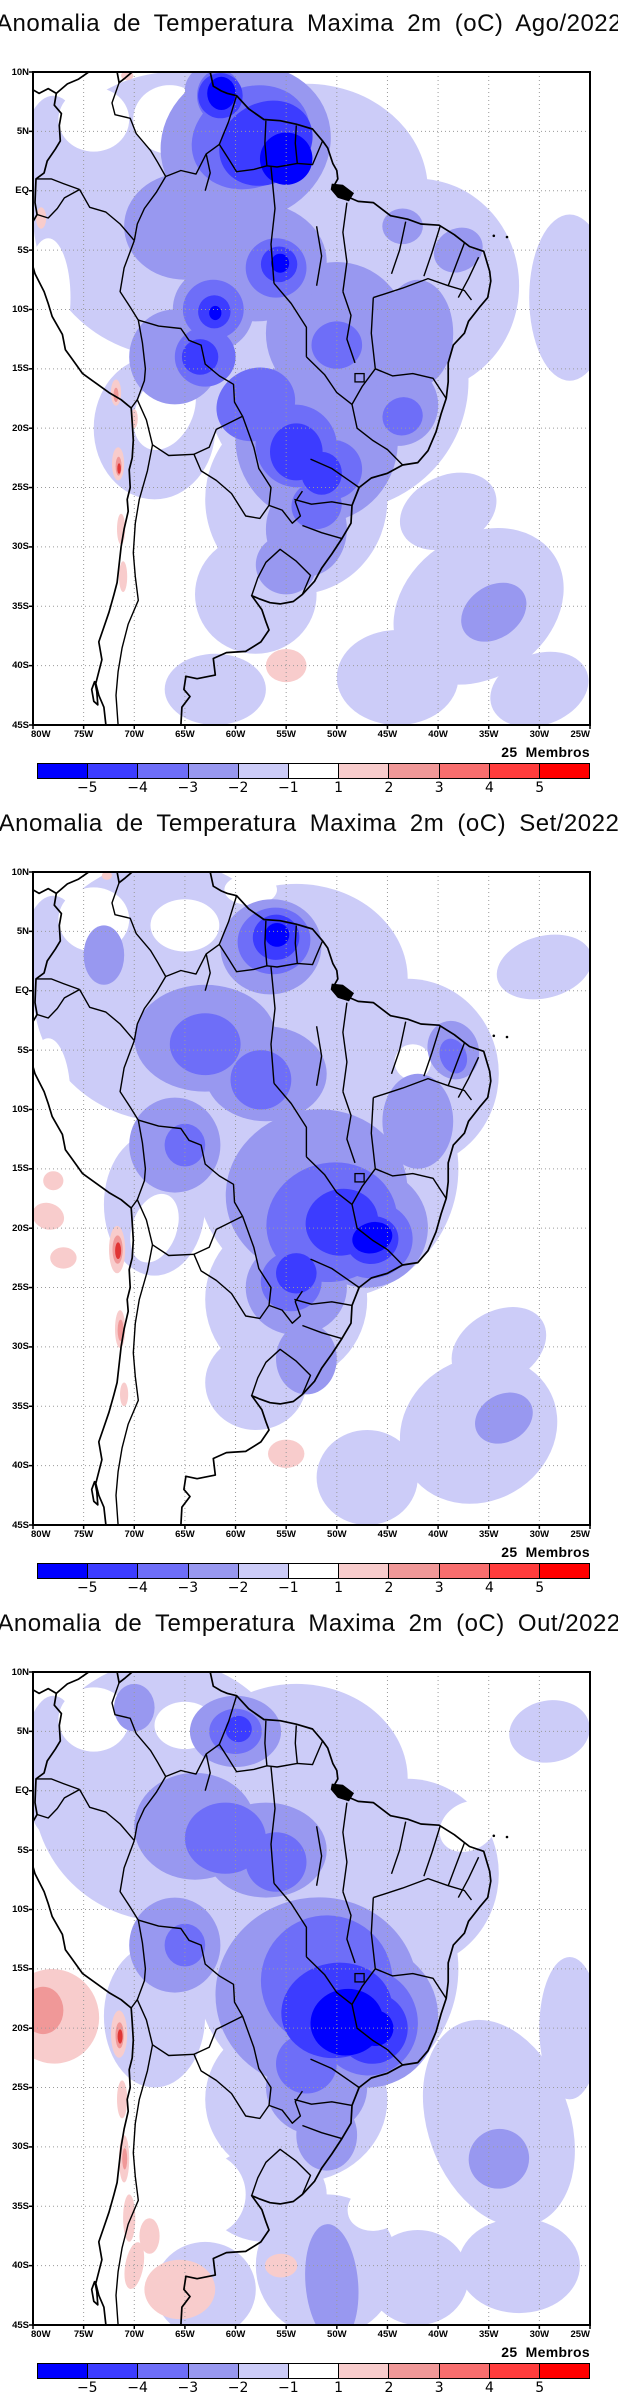  I want to click on lon-tick-label: 60W, so click(235, 734).